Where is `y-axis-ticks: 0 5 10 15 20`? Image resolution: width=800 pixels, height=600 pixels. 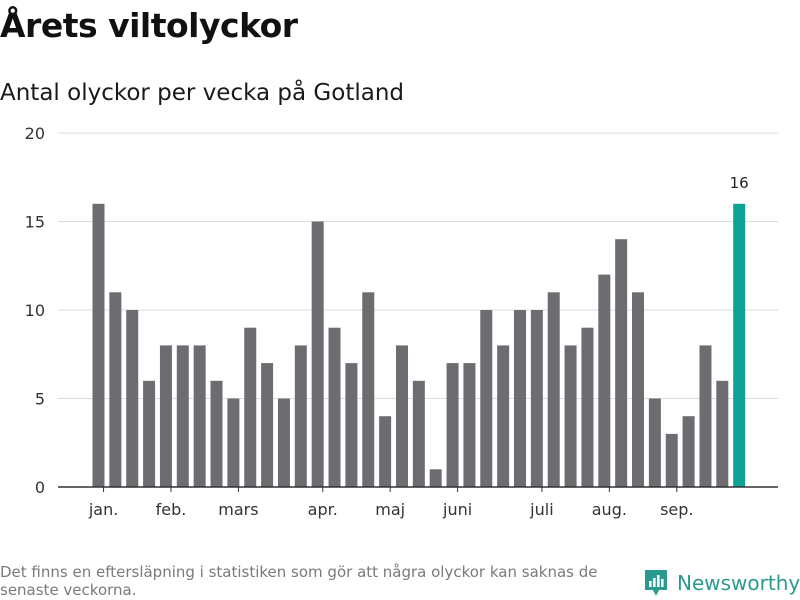
y-axis-ticks: 0 5 10 15 20 is located at coordinates (35, 310).